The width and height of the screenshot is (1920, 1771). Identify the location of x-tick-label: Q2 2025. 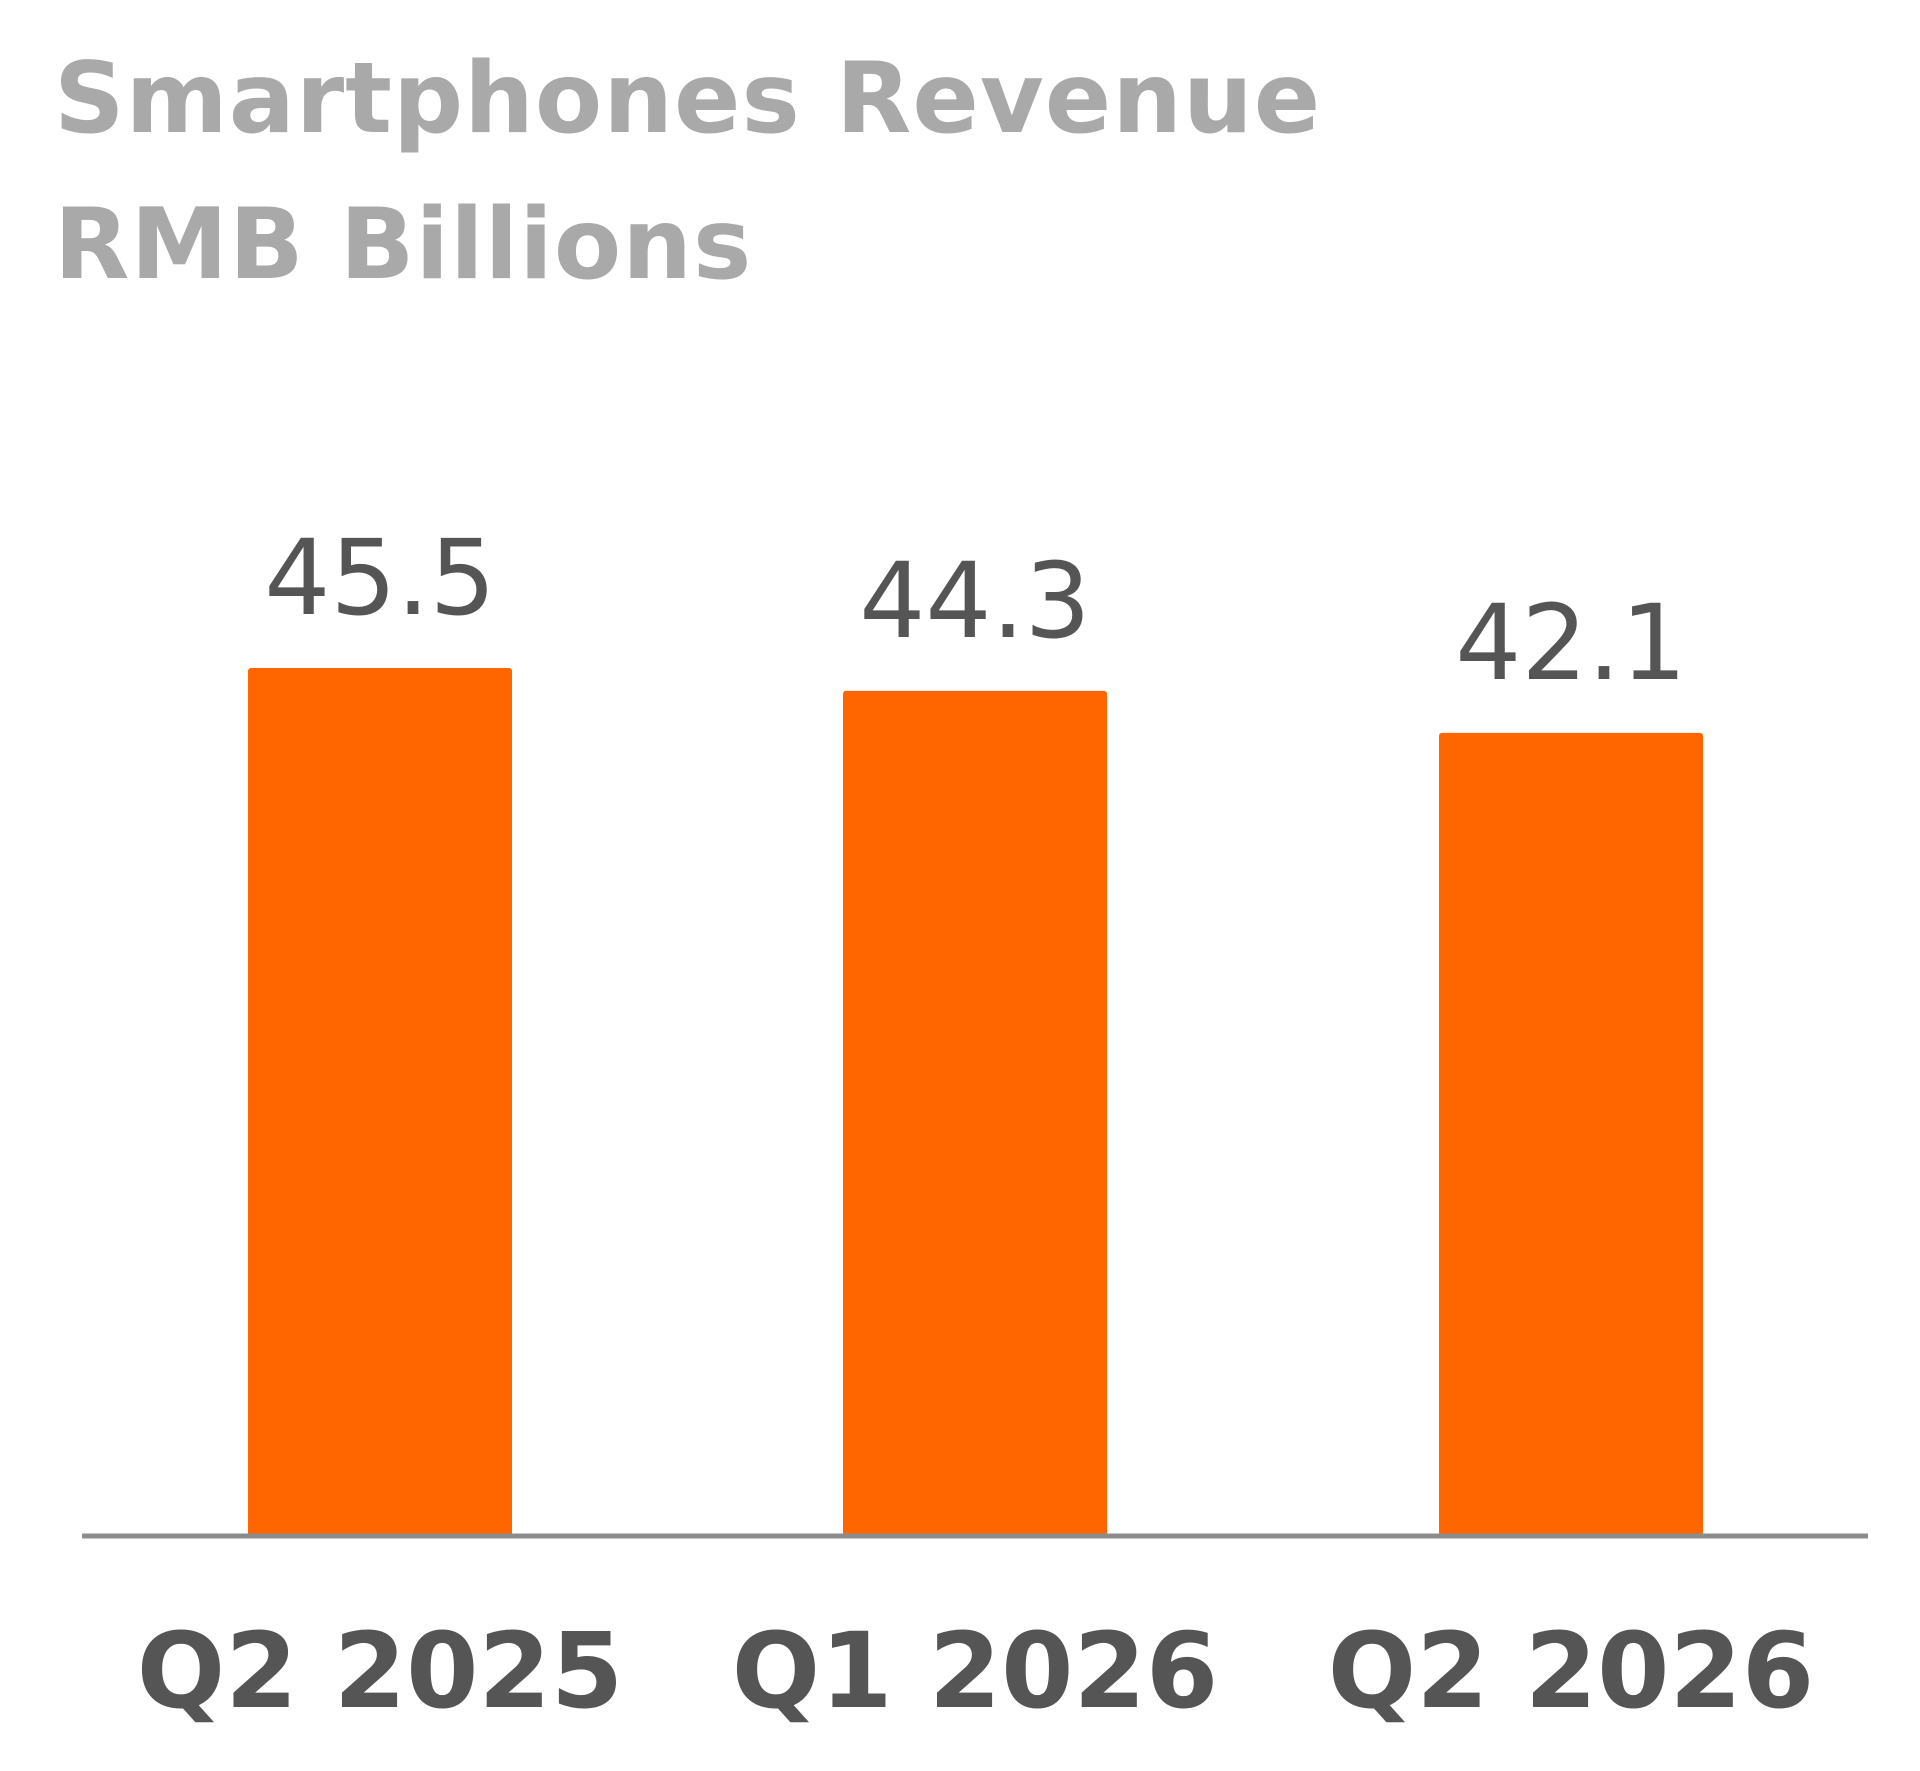
(380, 1671).